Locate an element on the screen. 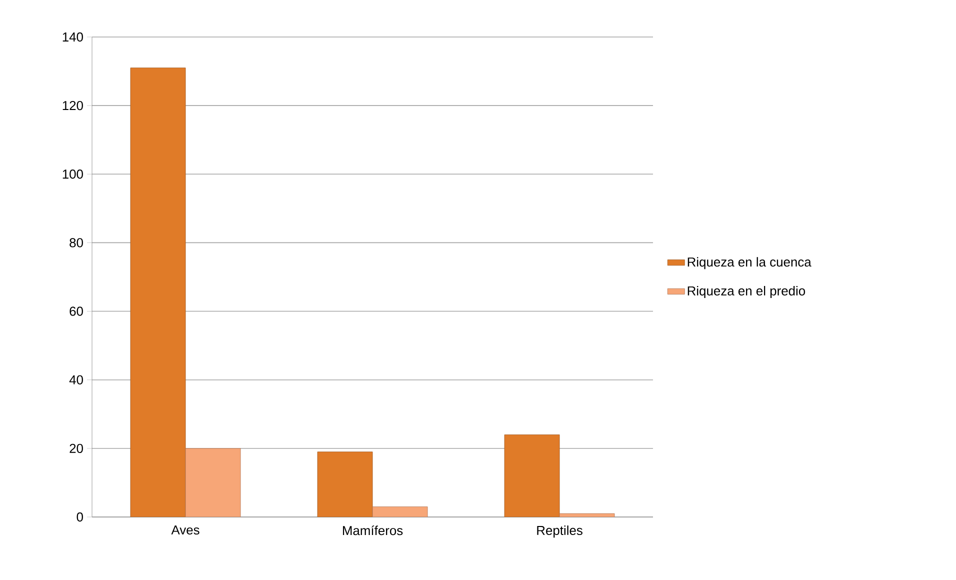 This screenshot has height=580, width=956. y-tick-label: 40 is located at coordinates (76, 379).